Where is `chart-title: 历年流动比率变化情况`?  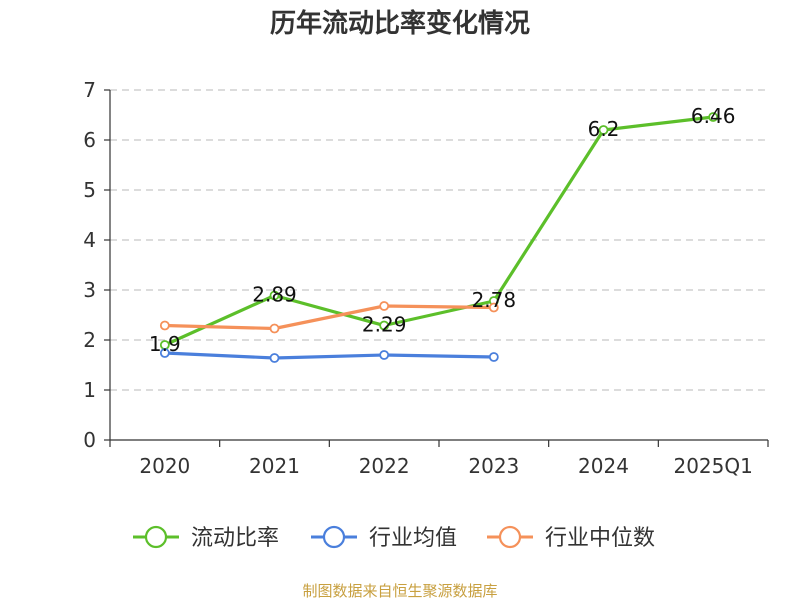 chart-title: 历年流动比率变化情况 is located at coordinates (400, 23).